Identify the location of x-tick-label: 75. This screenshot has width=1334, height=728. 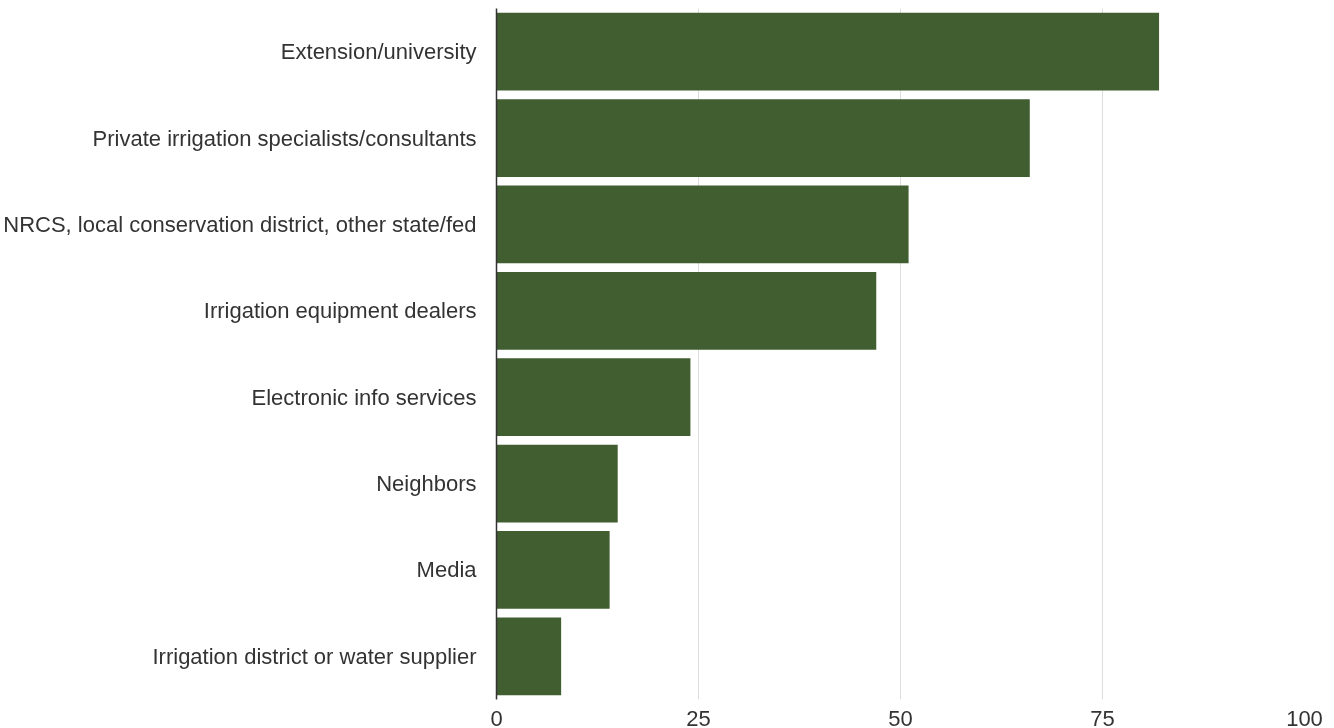
(1102, 716).